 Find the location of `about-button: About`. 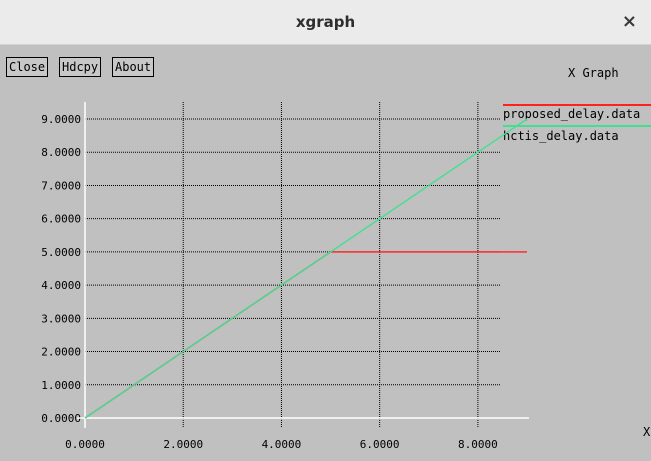

about-button: About is located at coordinates (133, 67).